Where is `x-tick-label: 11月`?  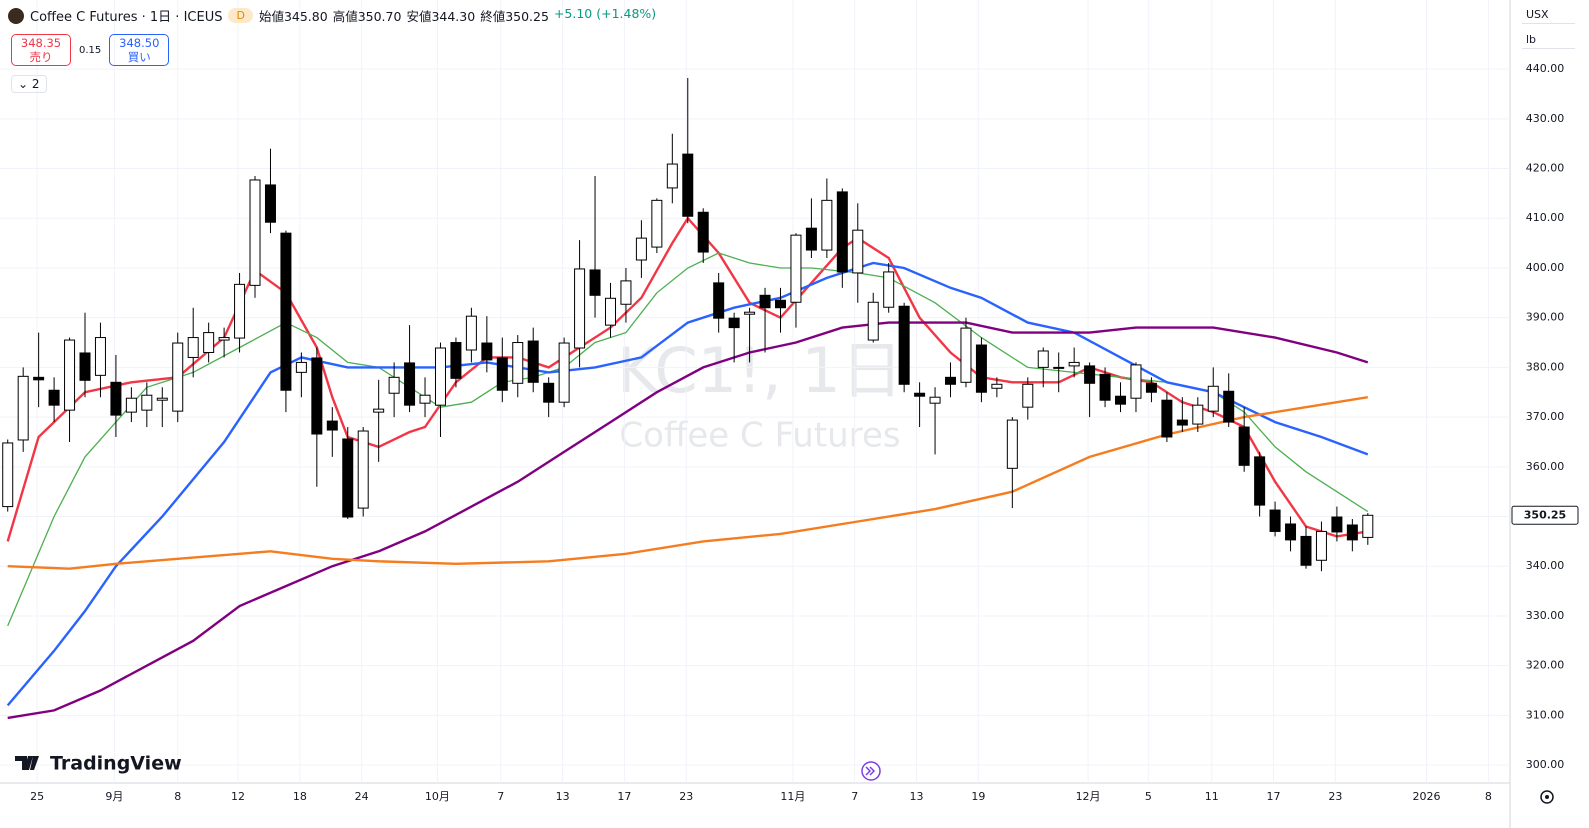 x-tick-label: 11月 is located at coordinates (792, 796).